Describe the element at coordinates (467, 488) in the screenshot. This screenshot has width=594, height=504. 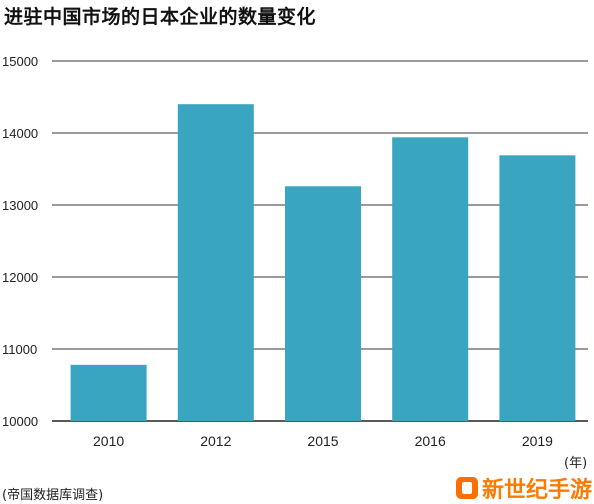
I see `watermark-logo-icon` at that location.